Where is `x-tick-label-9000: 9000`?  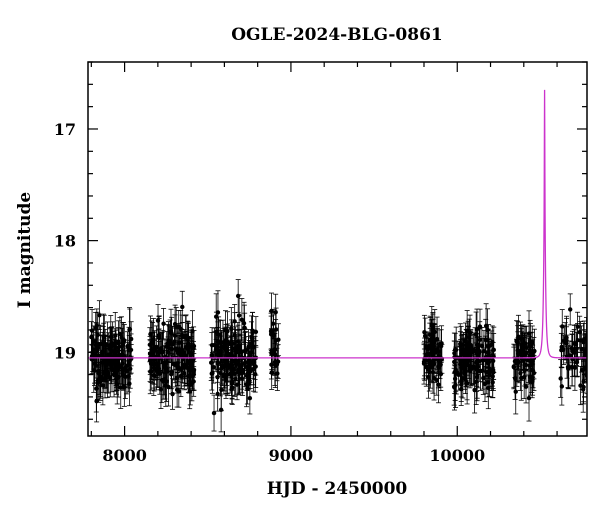
x-tick-label-9000: 9000 is located at coordinates (291, 455).